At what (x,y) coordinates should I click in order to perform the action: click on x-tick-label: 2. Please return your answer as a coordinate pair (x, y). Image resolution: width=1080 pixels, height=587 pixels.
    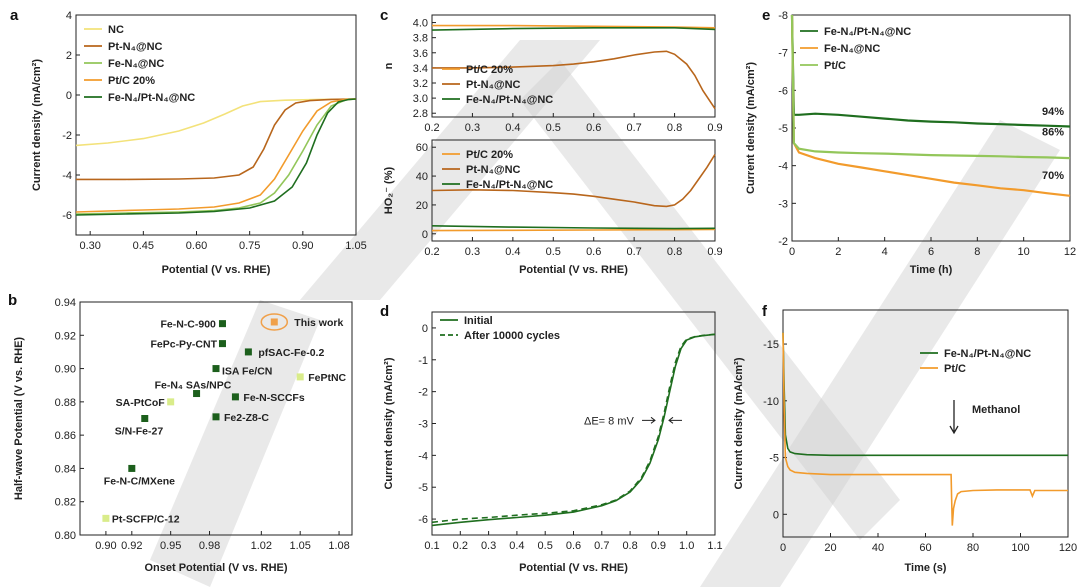
    Looking at the image, I should click on (838, 252).